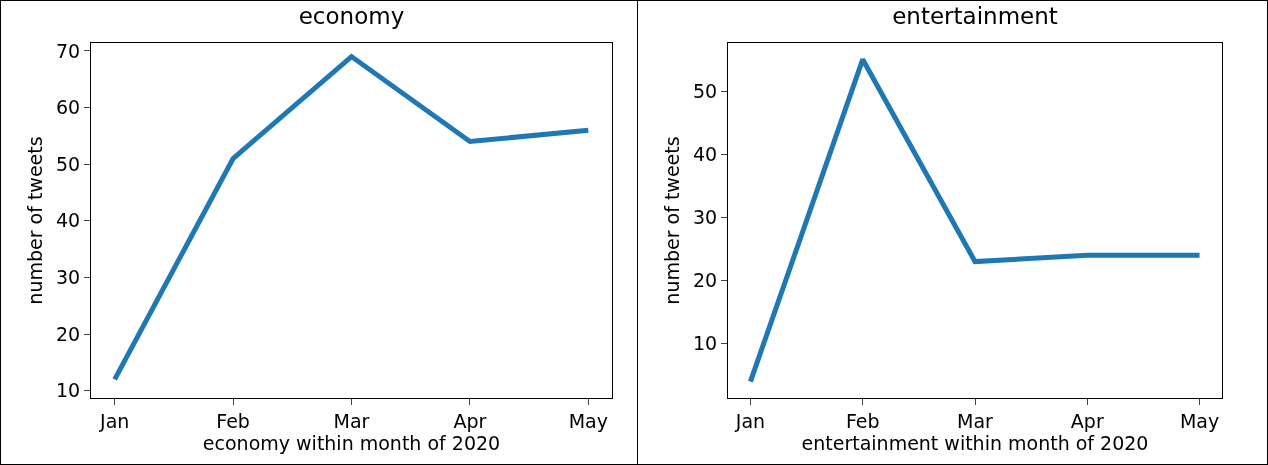 The height and width of the screenshot is (465, 1268). What do you see at coordinates (975, 16) in the screenshot?
I see `chart-title: entertainment` at bounding box center [975, 16].